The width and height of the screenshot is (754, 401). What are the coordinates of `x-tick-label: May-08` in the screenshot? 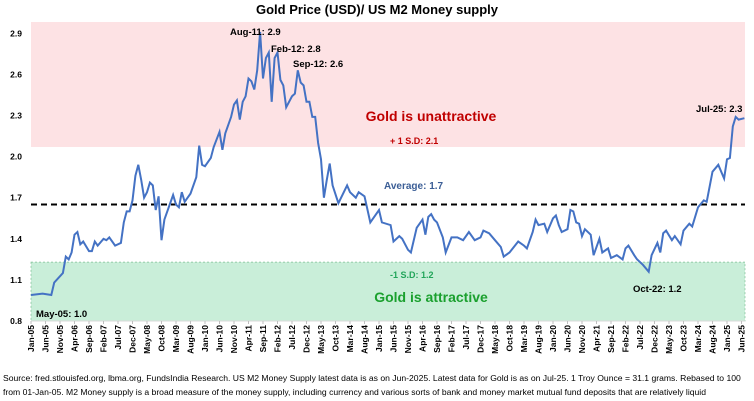 It's located at (147, 339).